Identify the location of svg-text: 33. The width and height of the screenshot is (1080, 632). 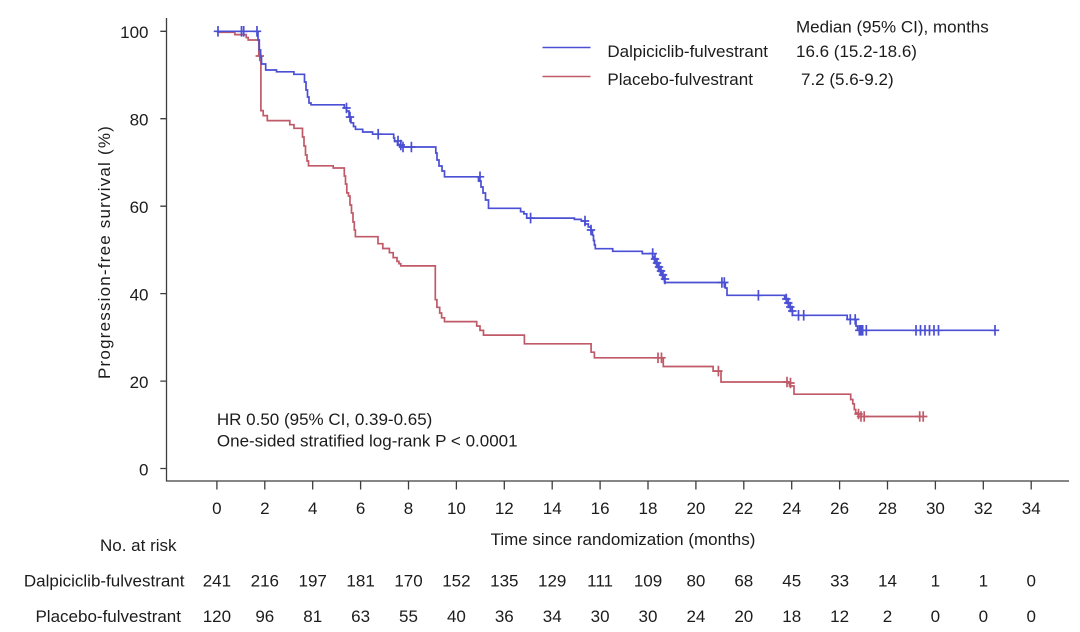
(839, 580).